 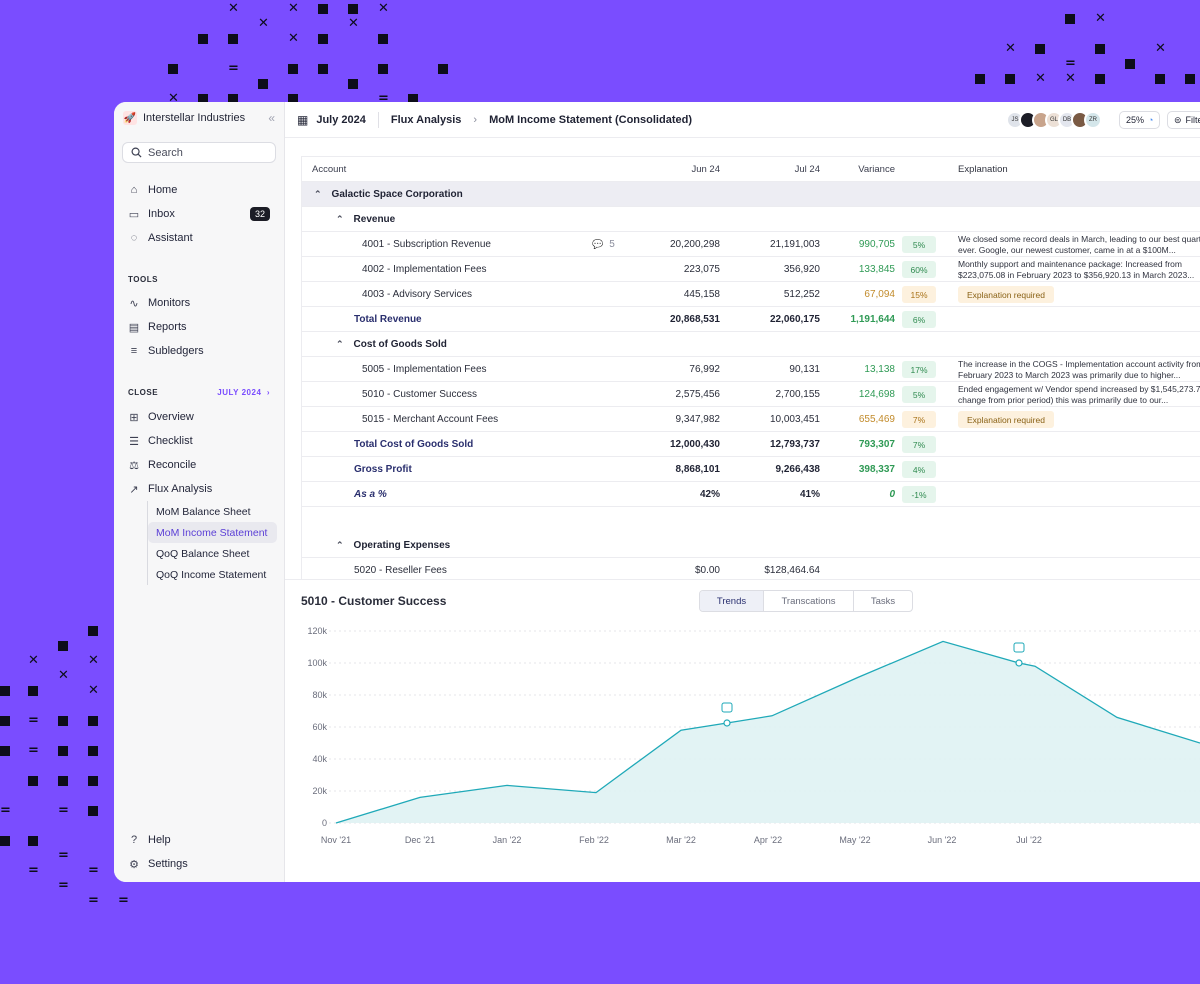 What do you see at coordinates (199, 351) in the screenshot?
I see `nav-subledgers: ≡ Subledgers` at bounding box center [199, 351].